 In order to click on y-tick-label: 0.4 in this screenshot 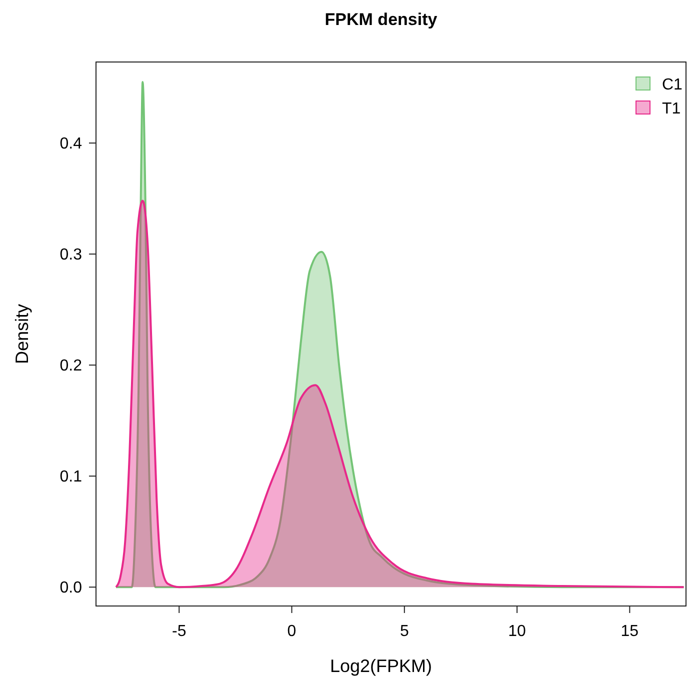, I will do `click(71, 144)`.